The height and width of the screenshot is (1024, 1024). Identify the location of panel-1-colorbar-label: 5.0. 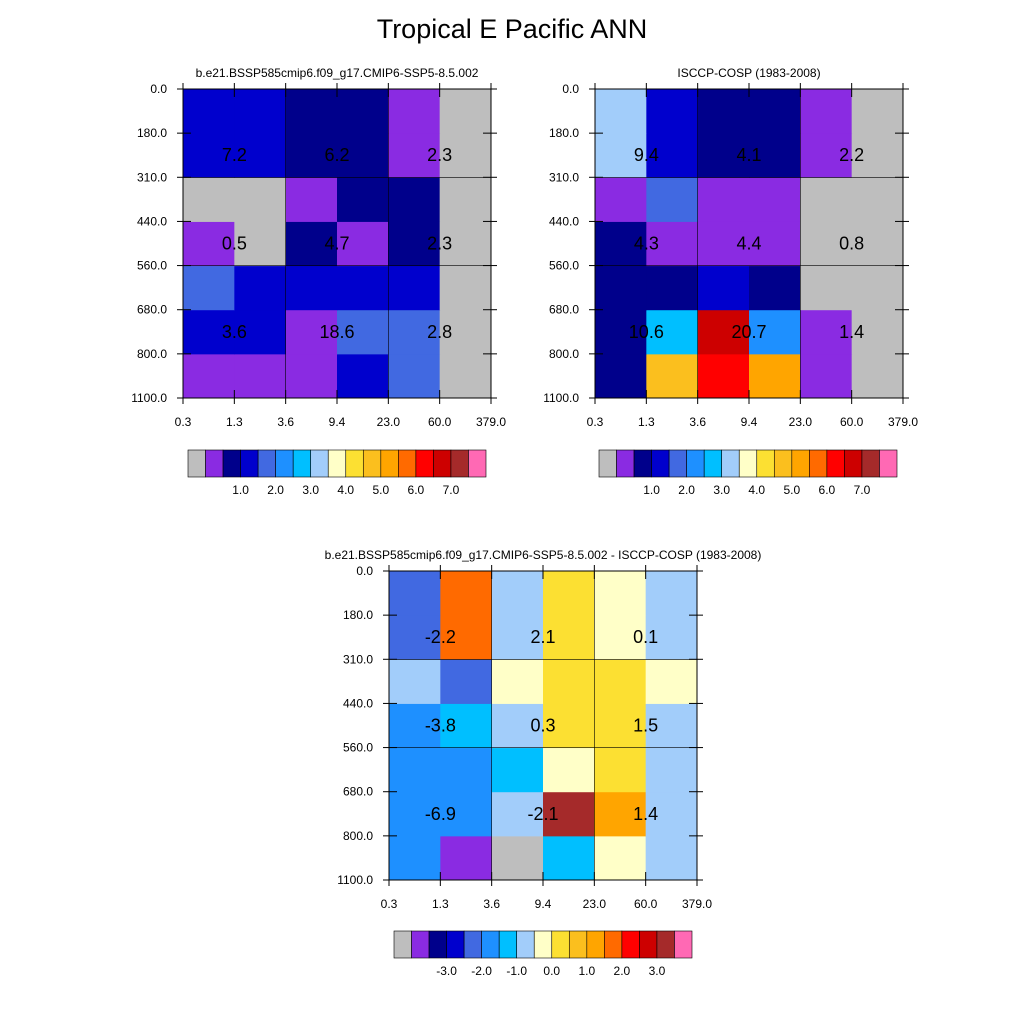
(380, 490).